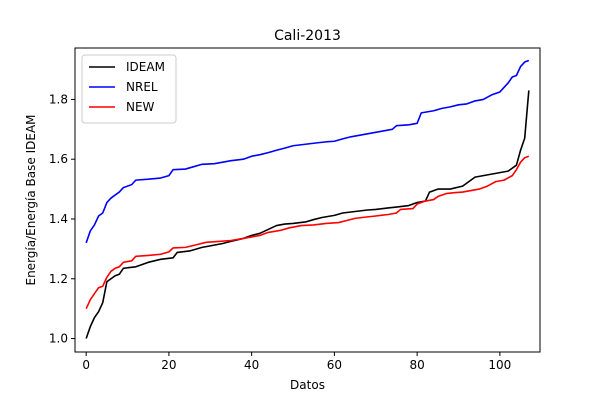 This screenshot has height=400, width=600. I want to click on y-tick-label: 1.8, so click(58, 99).